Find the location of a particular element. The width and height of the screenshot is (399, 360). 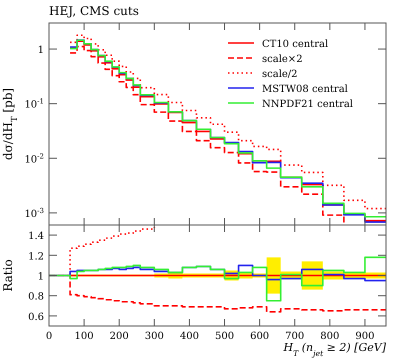

x-tick-label: 800 is located at coordinates (330, 336).